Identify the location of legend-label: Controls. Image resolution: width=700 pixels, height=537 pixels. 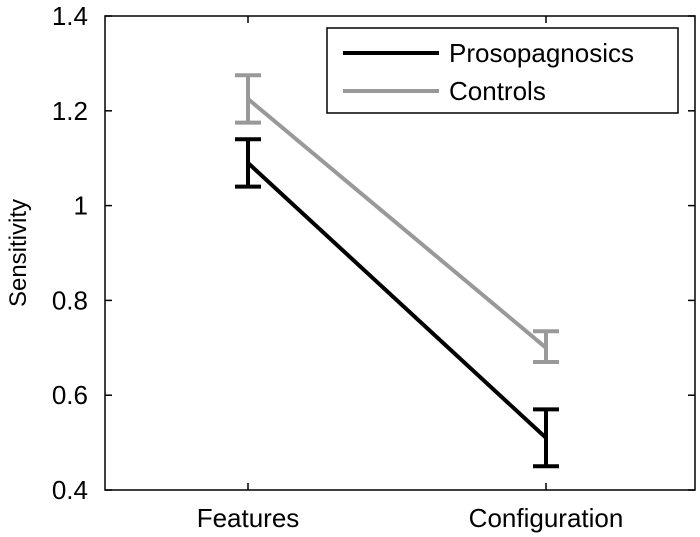
(497, 91).